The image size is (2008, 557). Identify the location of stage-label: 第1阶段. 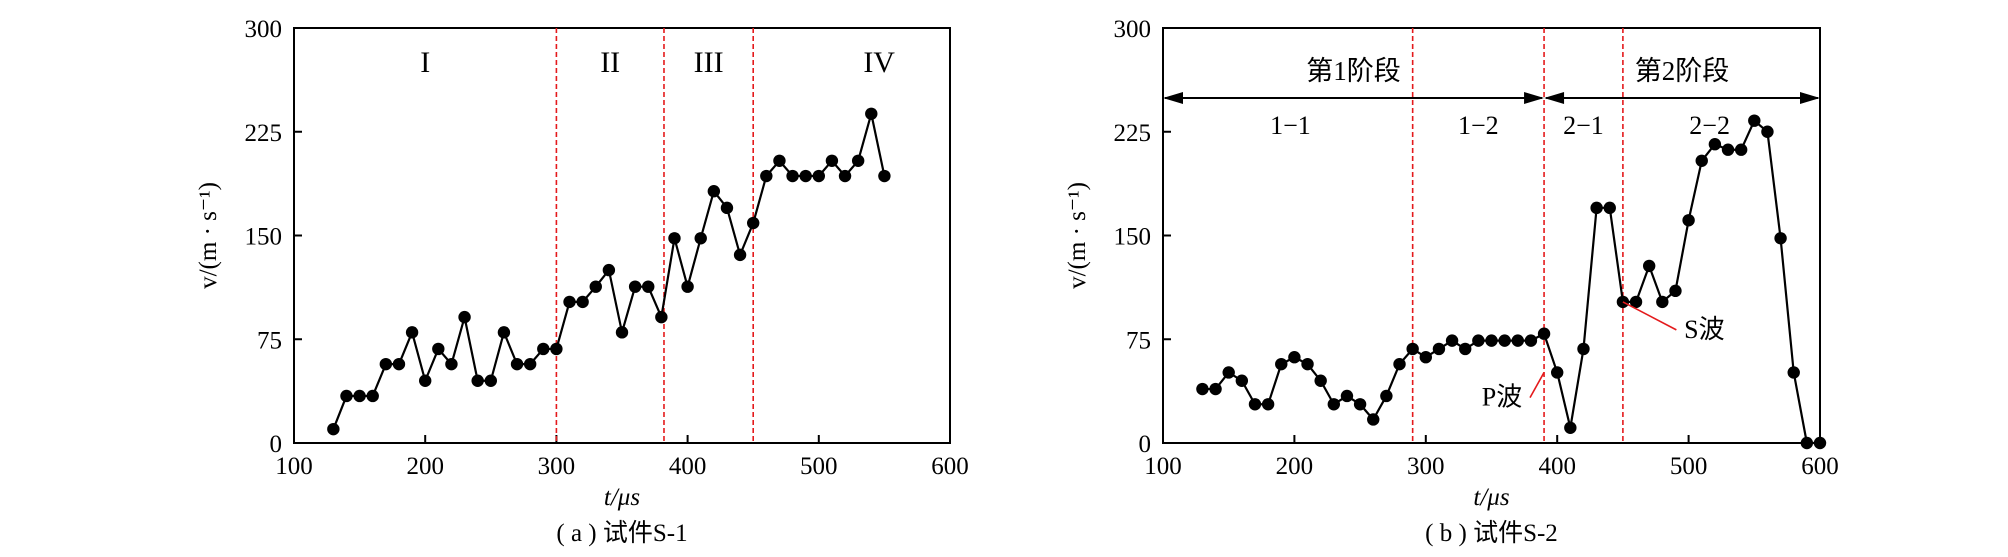
(1353, 71).